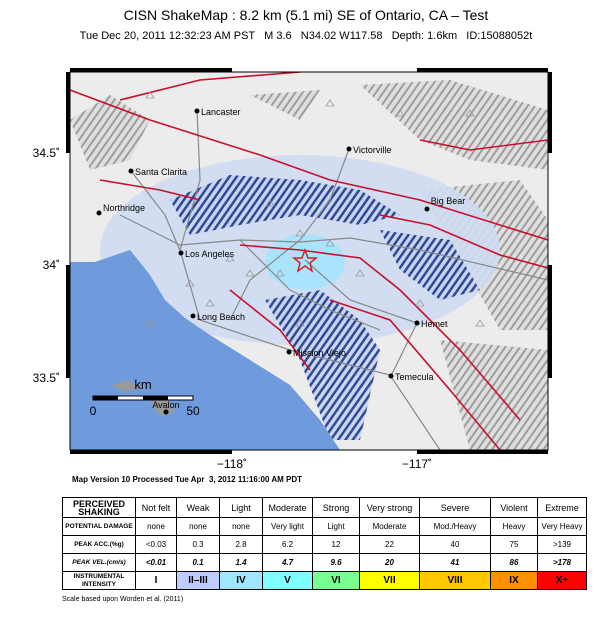 This screenshot has height=627, width=612. Describe the element at coordinates (46, 378) in the screenshot. I see `lat-label: 33.5˚` at that location.